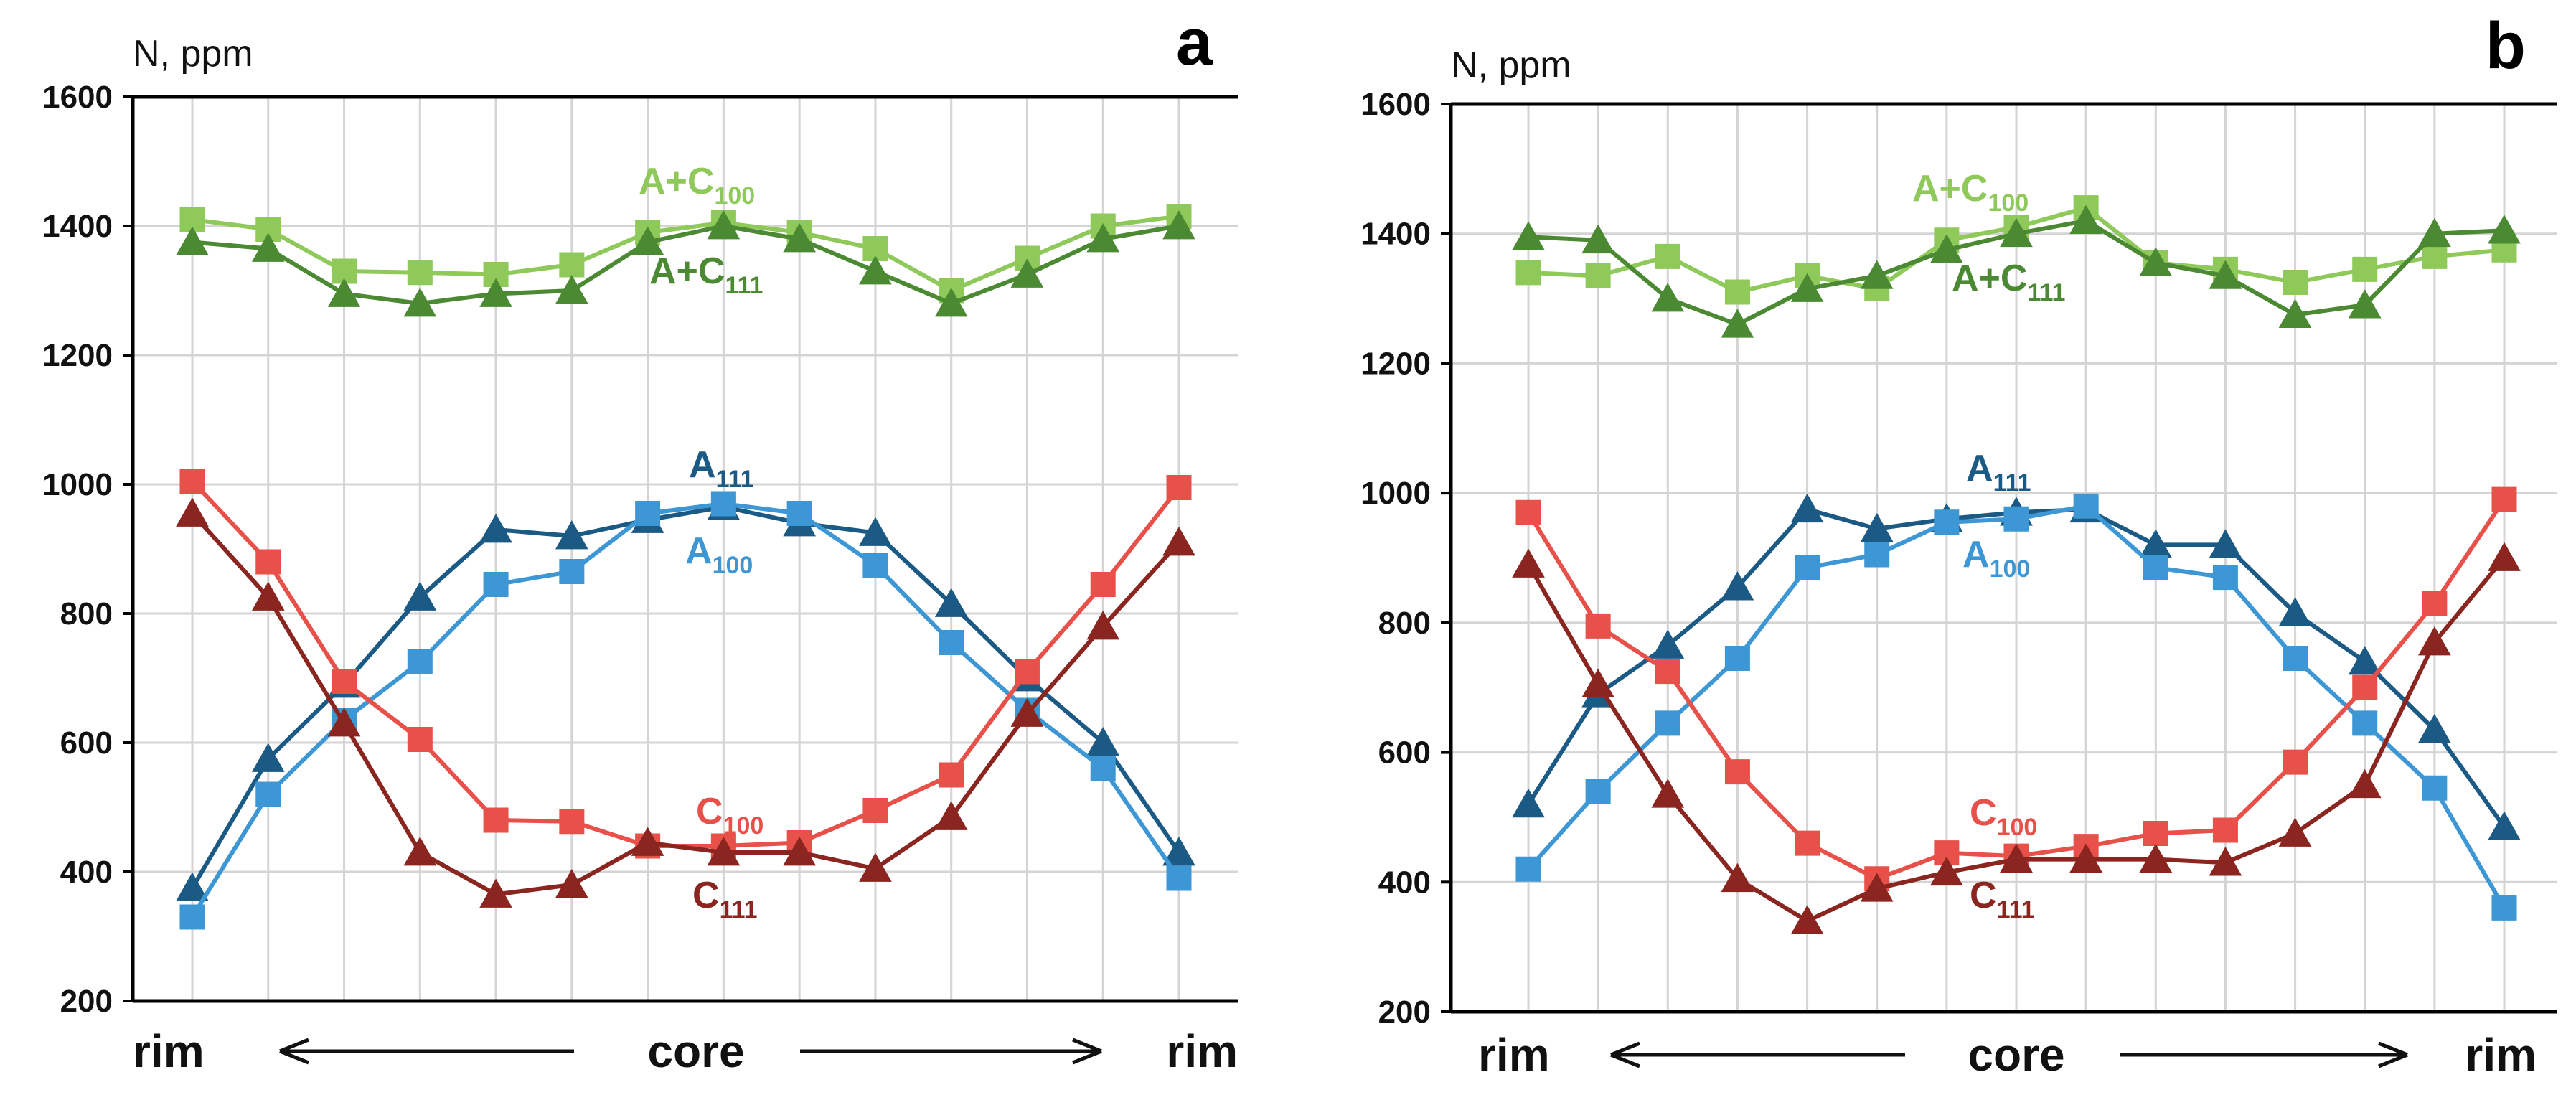 Image resolution: width=2576 pixels, height=1100 pixels. Describe the element at coordinates (685, 710) in the screenshot. I see `series-line-a100` at that location.